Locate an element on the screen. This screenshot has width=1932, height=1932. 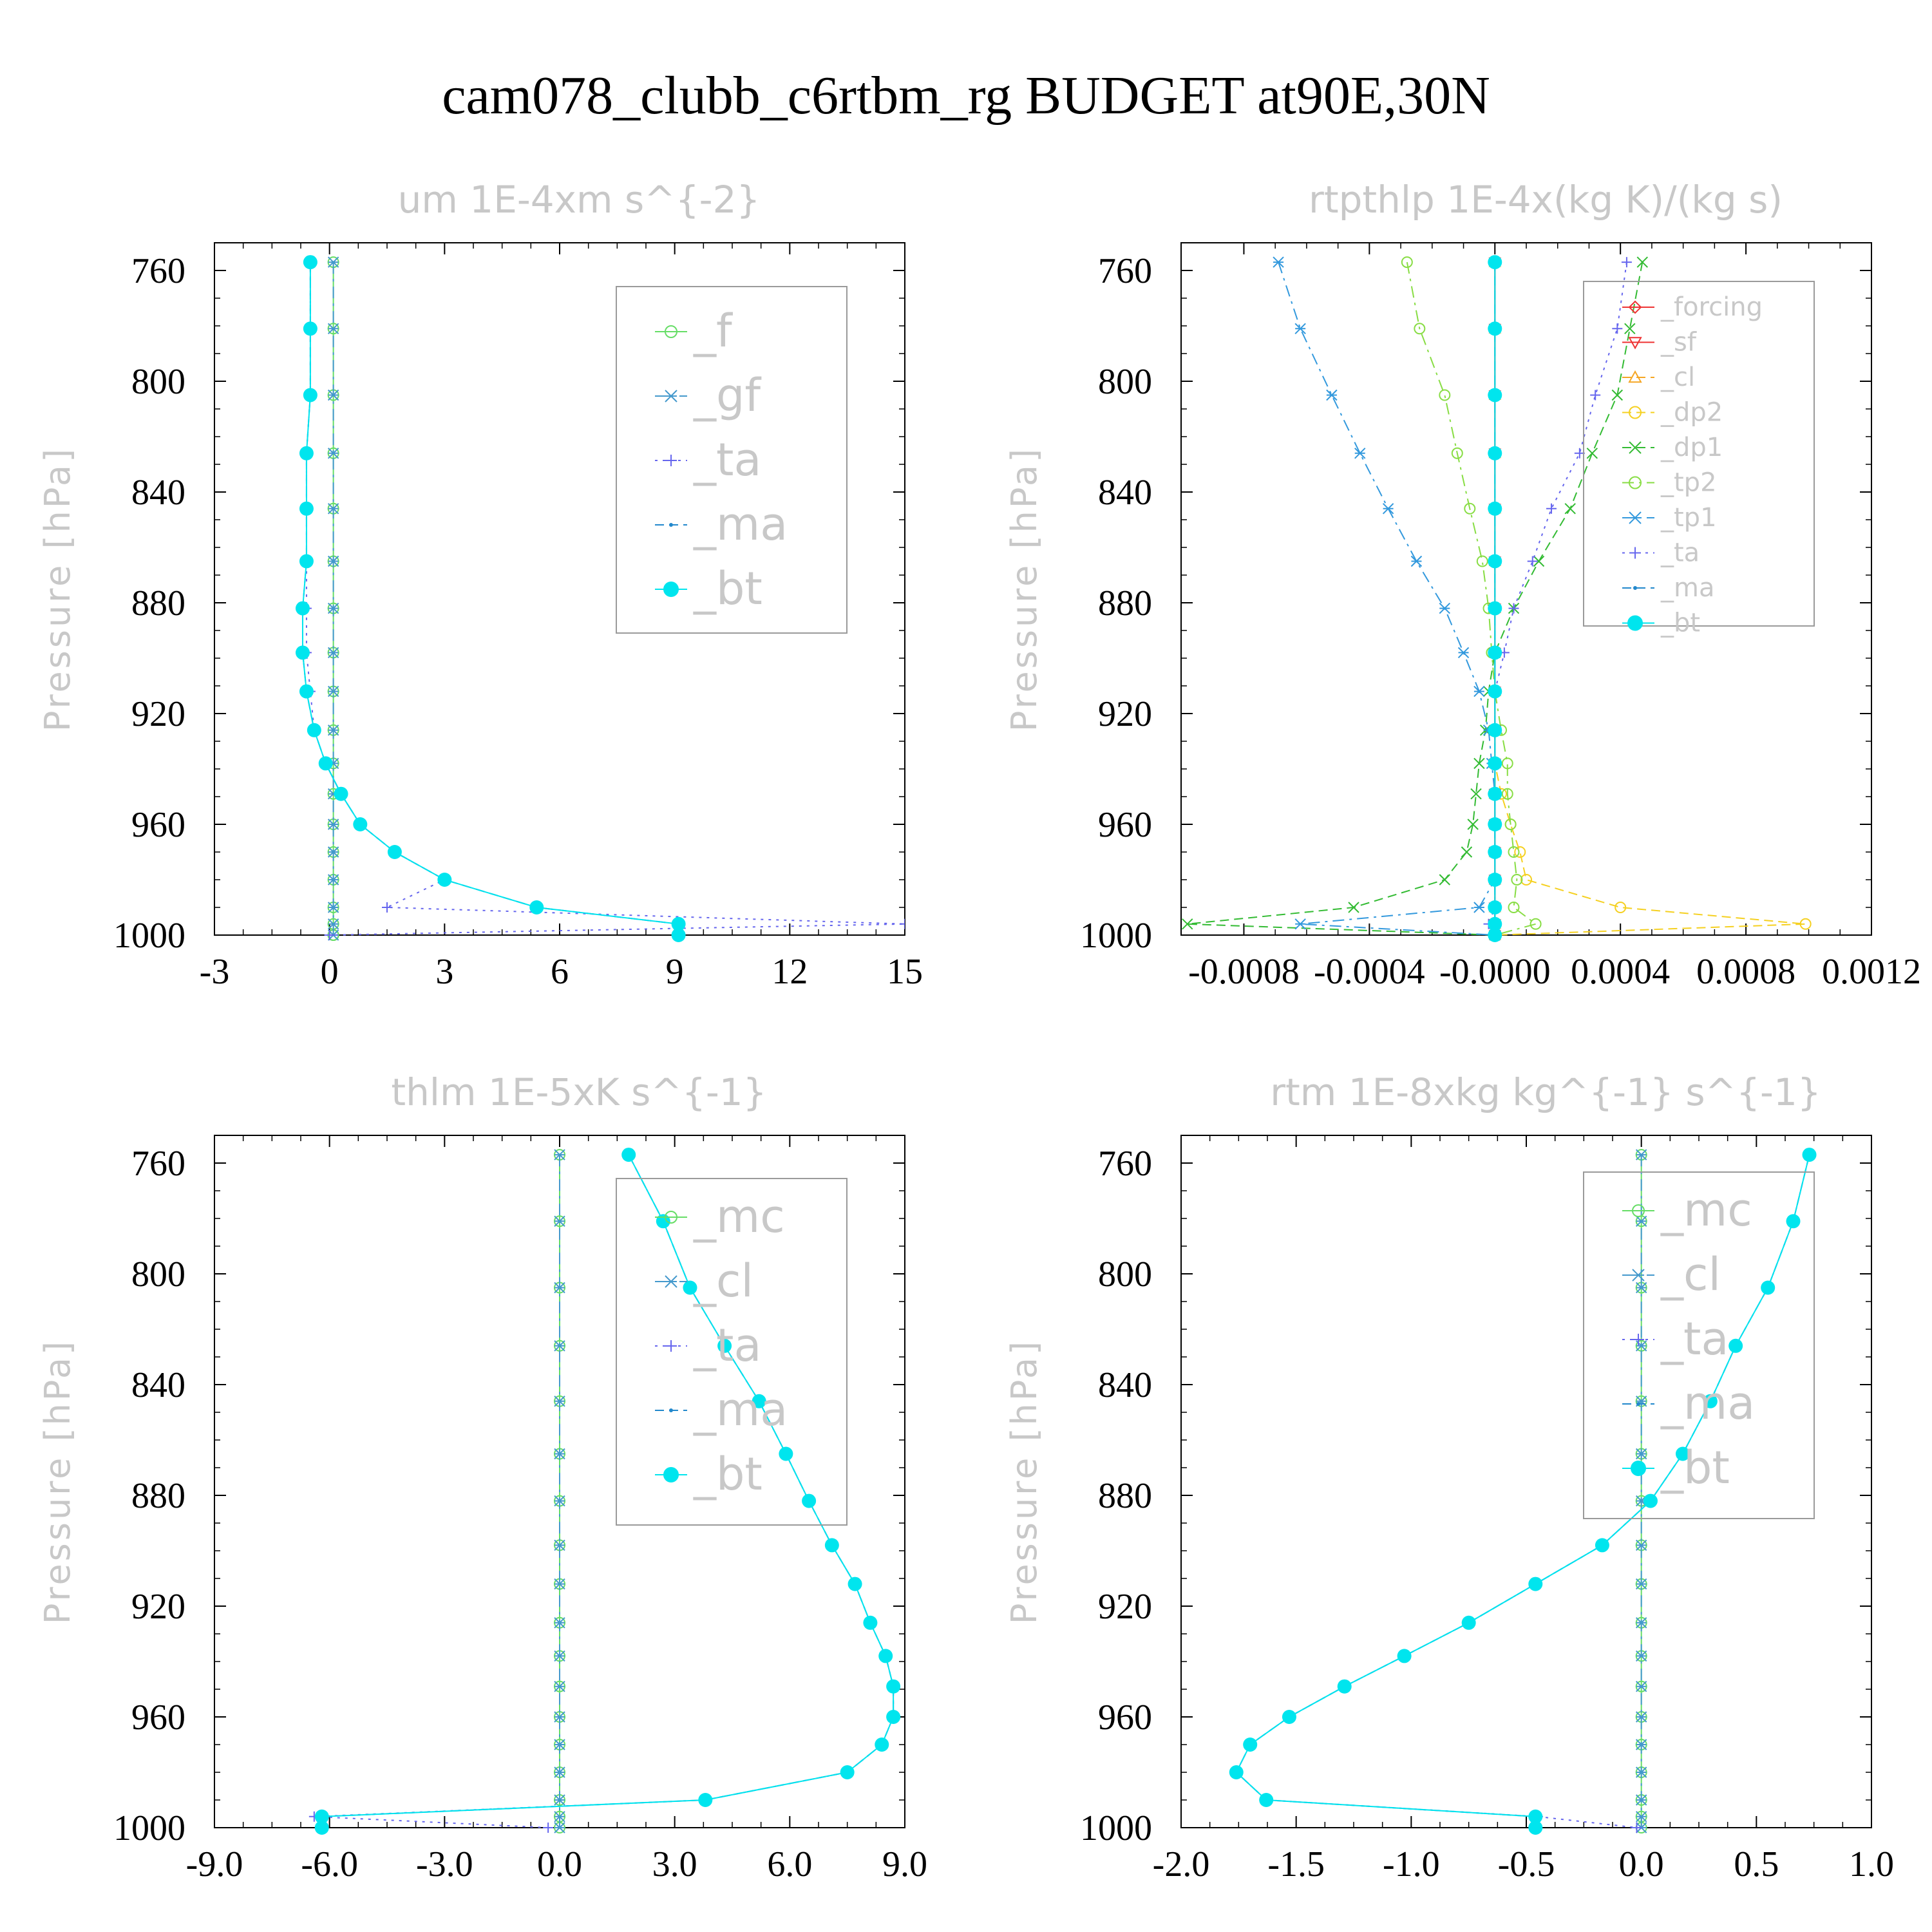
series-group is located at coordinates (1523, 1492).